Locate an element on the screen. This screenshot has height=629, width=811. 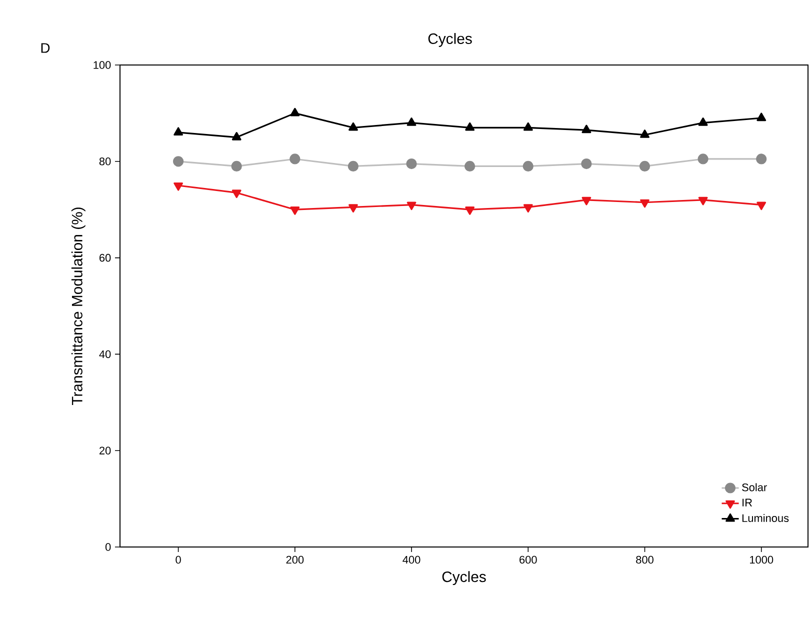
x-tick-label: 400 is located at coordinates (411, 560).